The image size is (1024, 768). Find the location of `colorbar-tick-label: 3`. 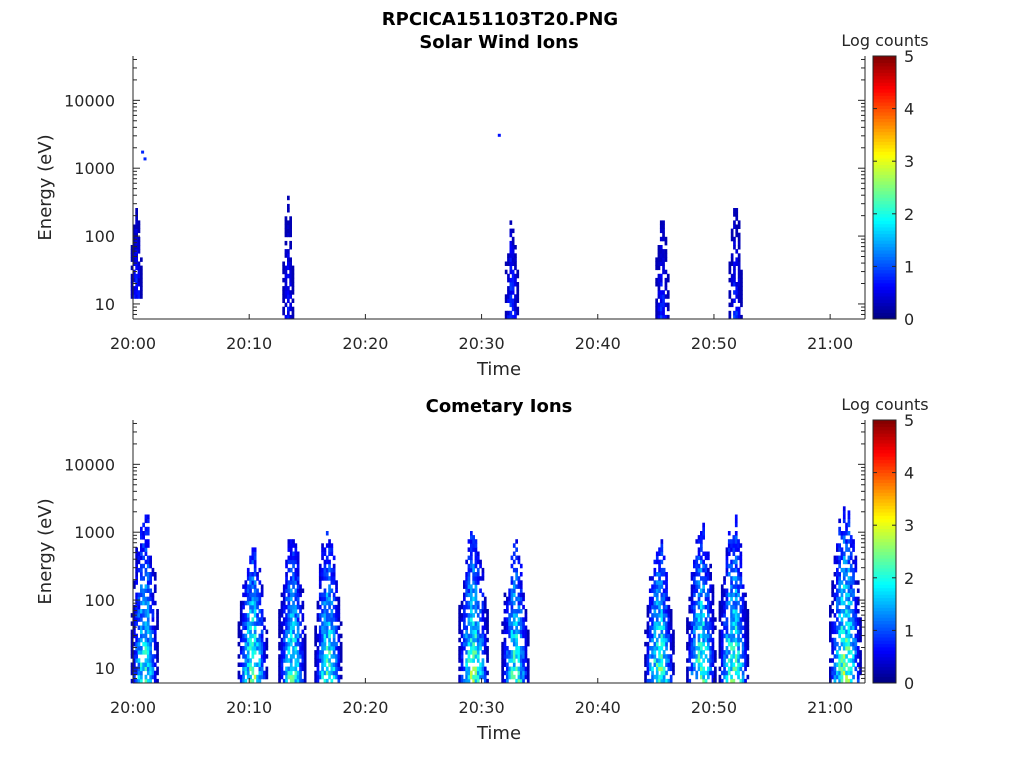

colorbar-tick-label: 3 is located at coordinates (909, 525).